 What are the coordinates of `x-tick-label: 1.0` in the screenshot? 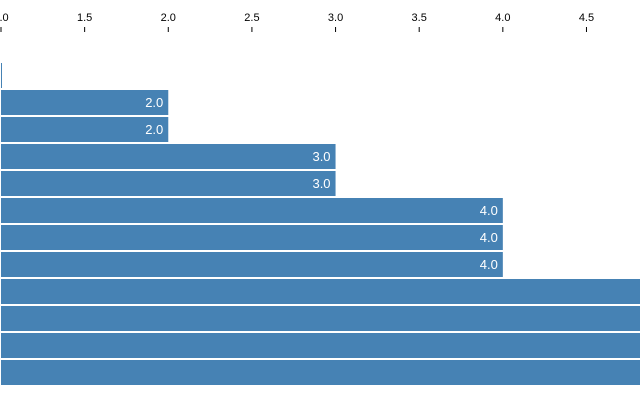 It's located at (4, 18).